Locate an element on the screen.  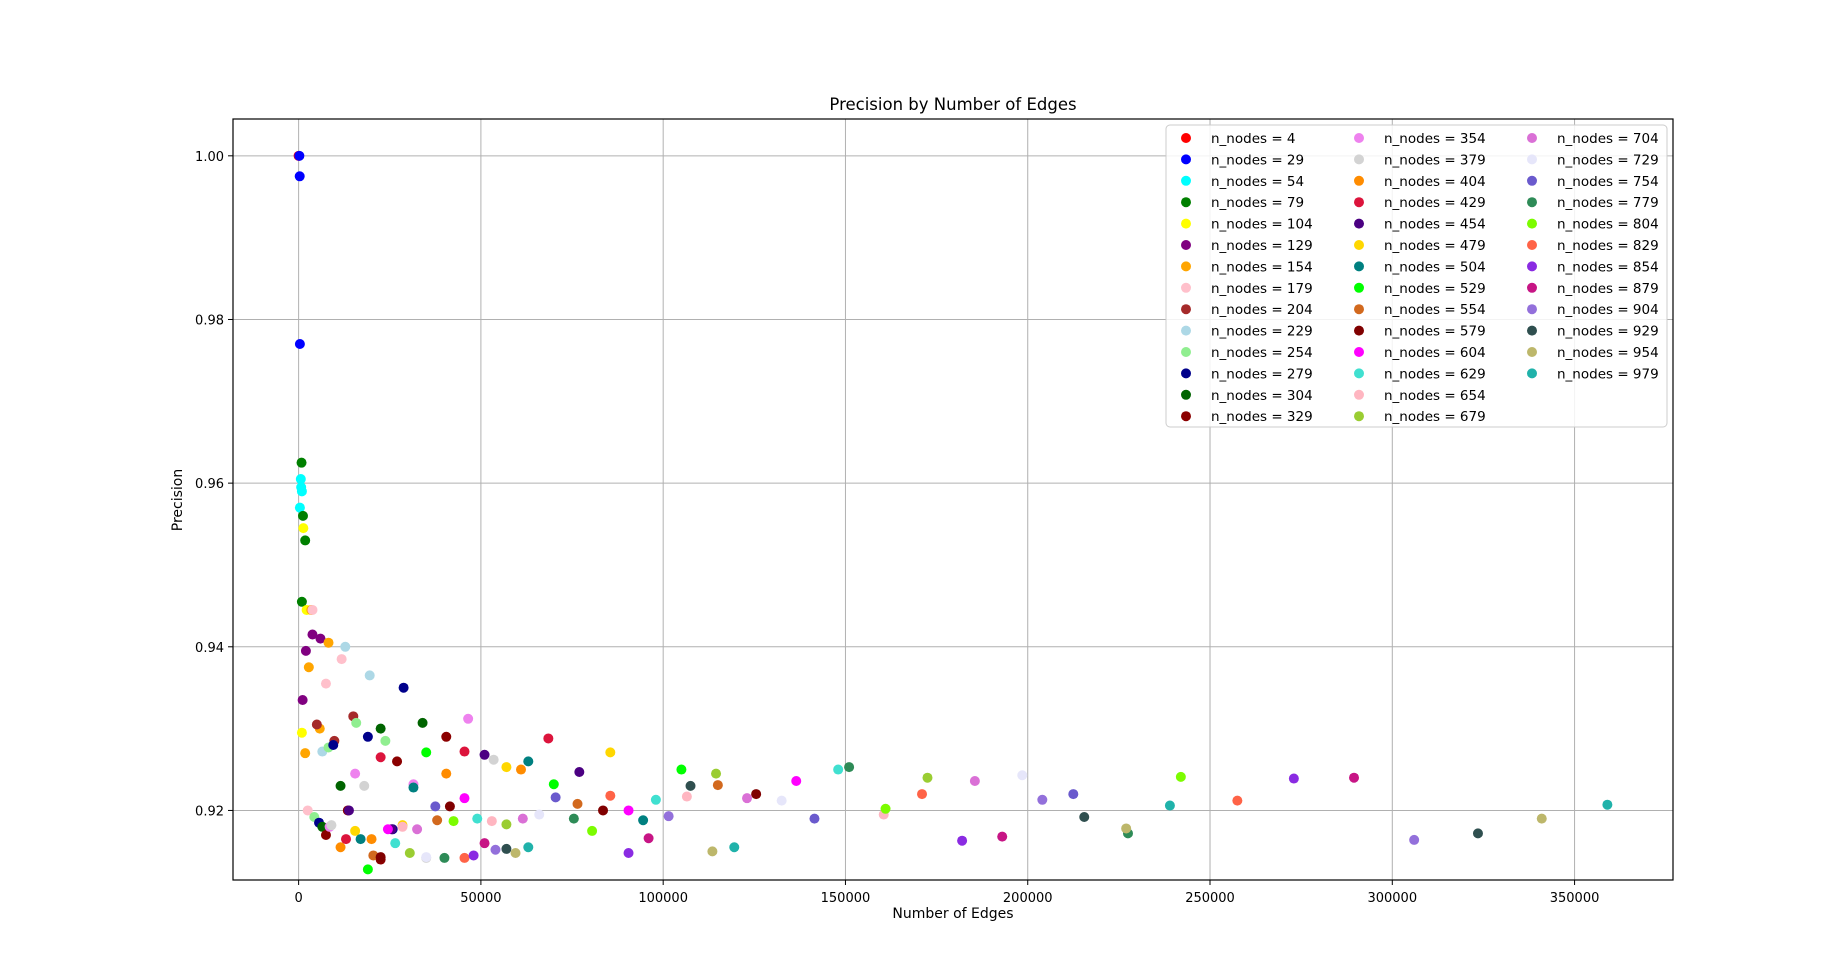
legend-label: n_nodes = 354 is located at coordinates (1435, 139).